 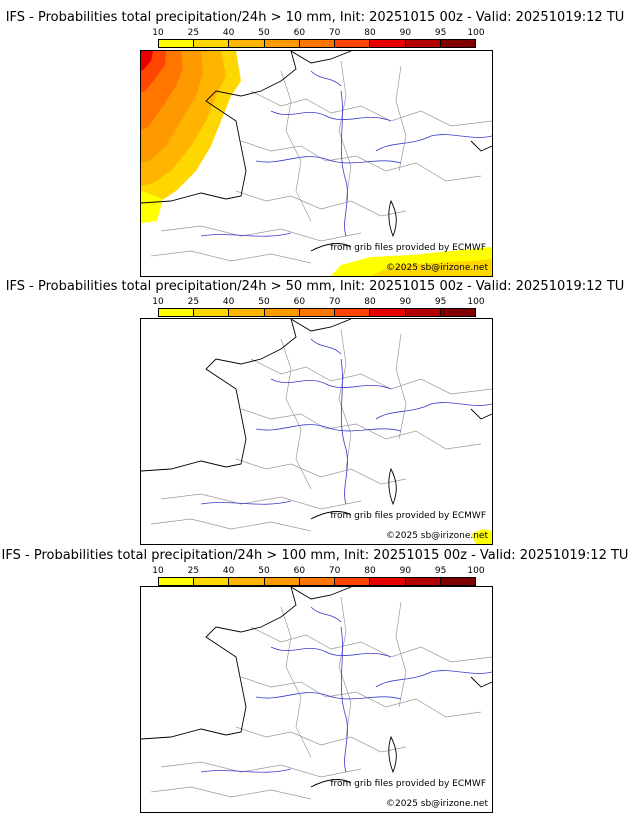 I want to click on map-svg, so click(x=316, y=693).